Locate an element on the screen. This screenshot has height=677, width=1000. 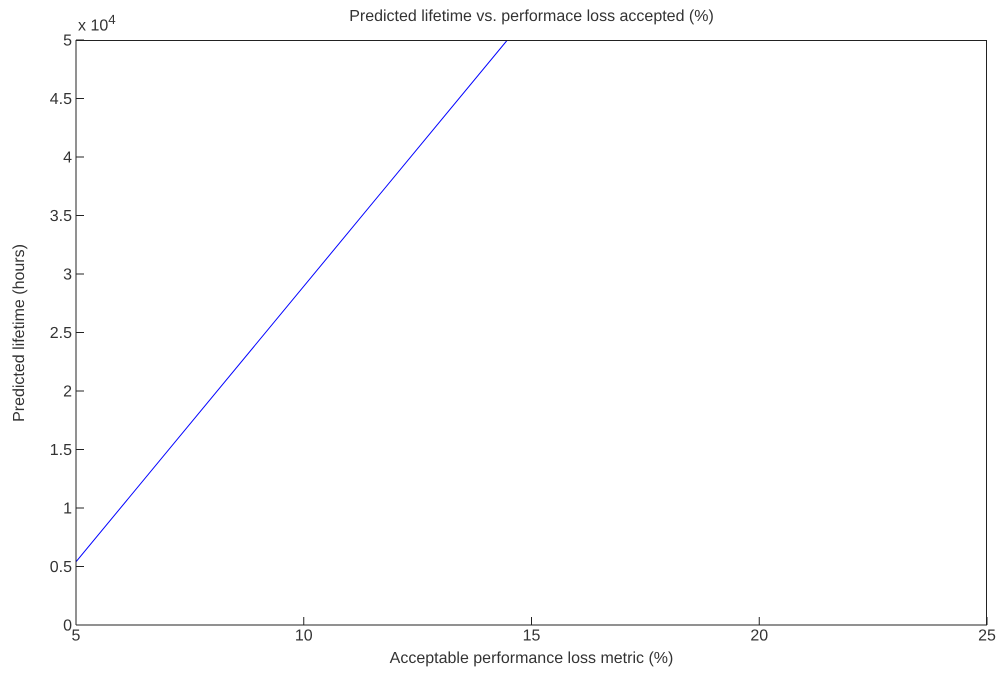
y-tick-label: 3 is located at coordinates (67, 275).